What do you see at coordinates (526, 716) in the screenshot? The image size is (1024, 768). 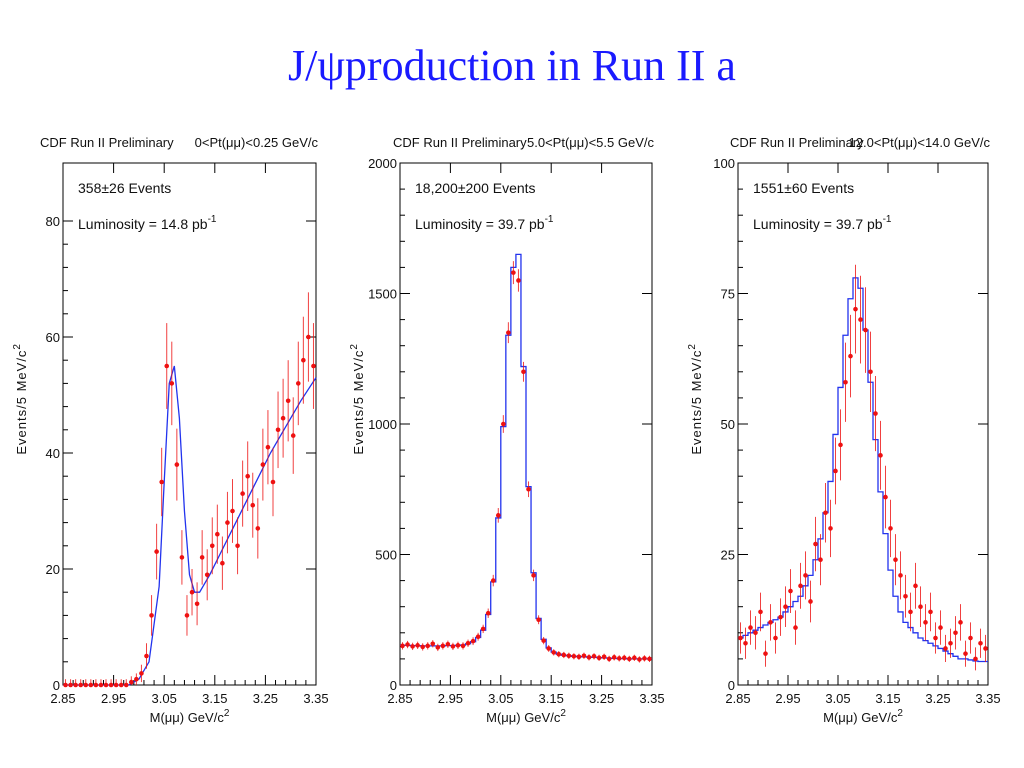 I see `x-axis-label: M(μμ) GeV/c2` at bounding box center [526, 716].